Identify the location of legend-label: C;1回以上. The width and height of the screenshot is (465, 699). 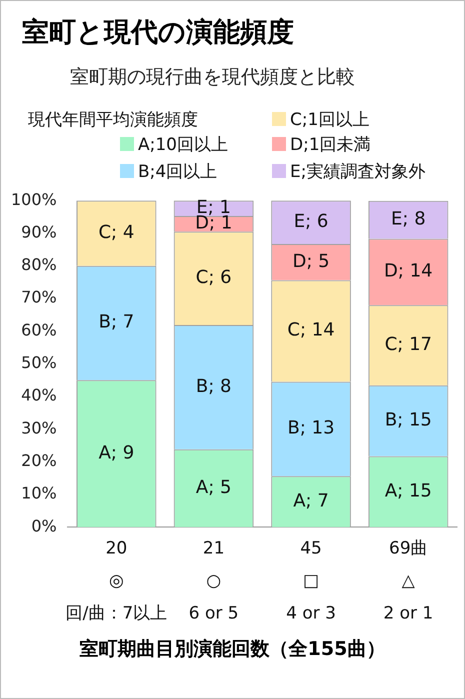
(330, 119).